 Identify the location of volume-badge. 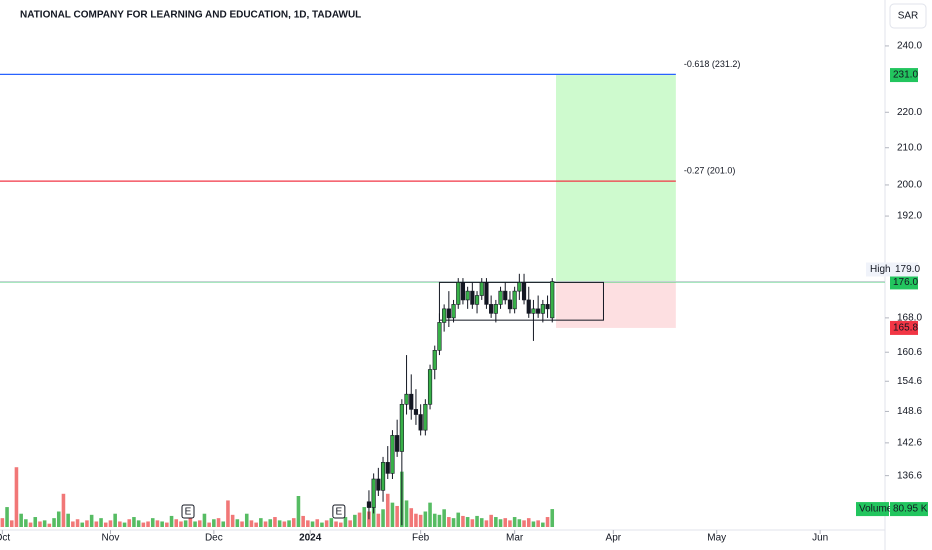
(872, 509).